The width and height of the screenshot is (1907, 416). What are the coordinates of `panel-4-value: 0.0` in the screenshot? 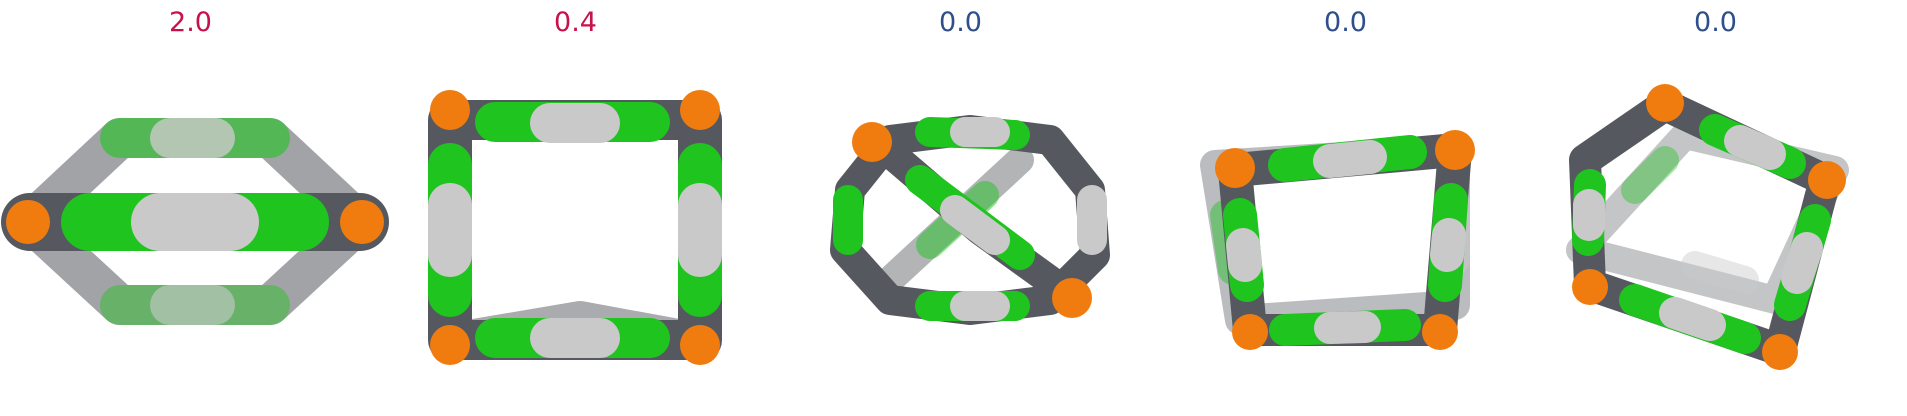 It's located at (1345, 22).